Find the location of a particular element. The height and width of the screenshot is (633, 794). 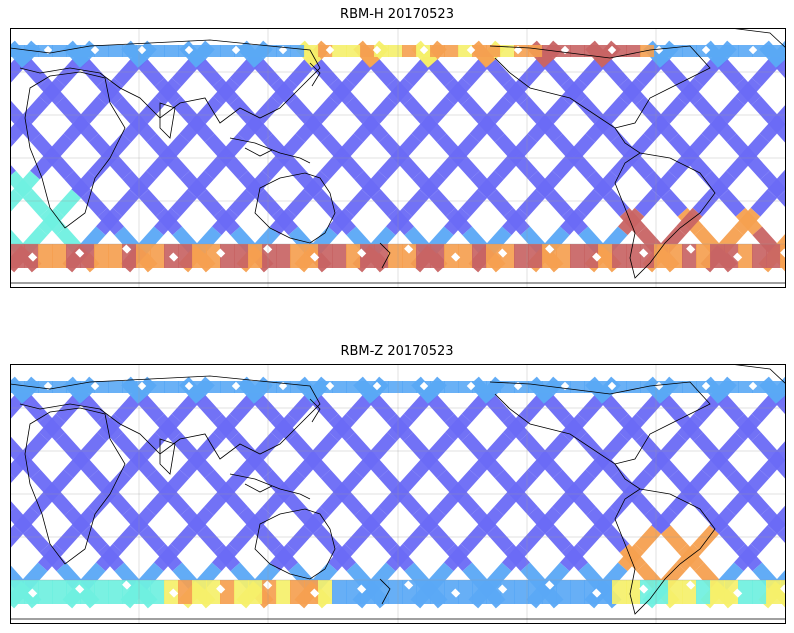

panel-title-top: RBM-H 20170523 is located at coordinates (397, 14).